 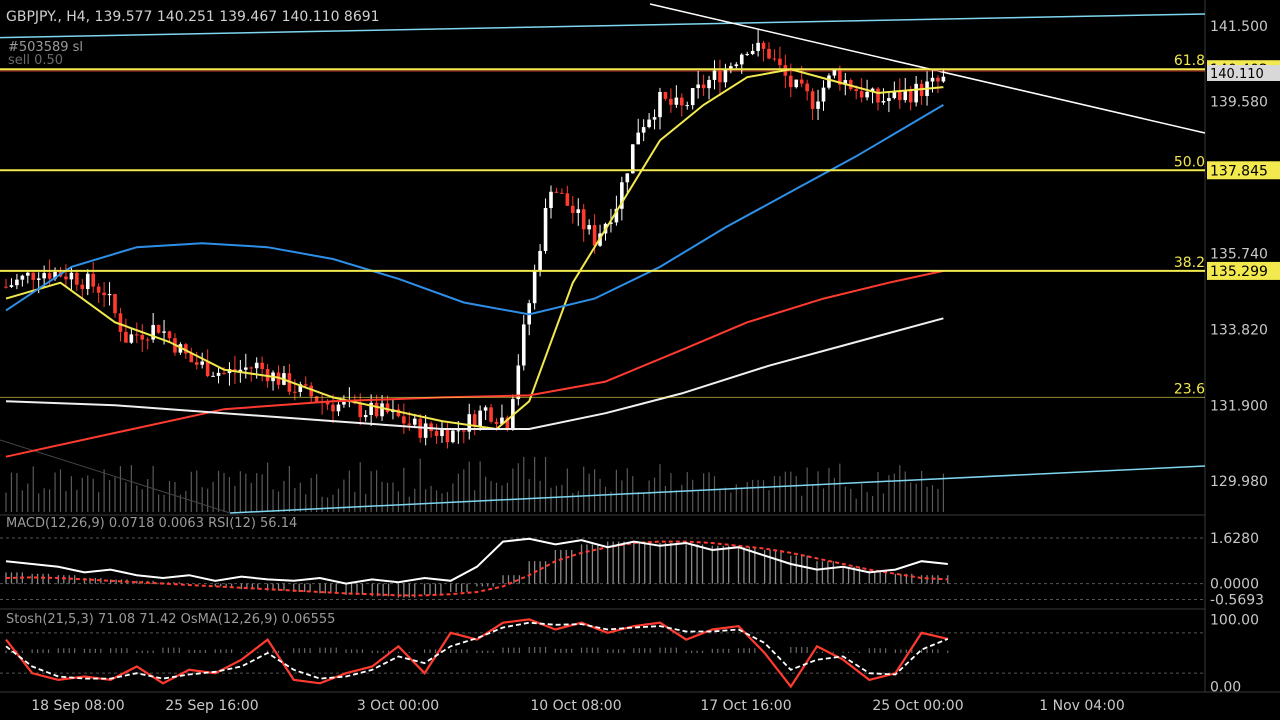 What do you see at coordinates (1239, 330) in the screenshot?
I see `price-tick-label: 133.820` at bounding box center [1239, 330].